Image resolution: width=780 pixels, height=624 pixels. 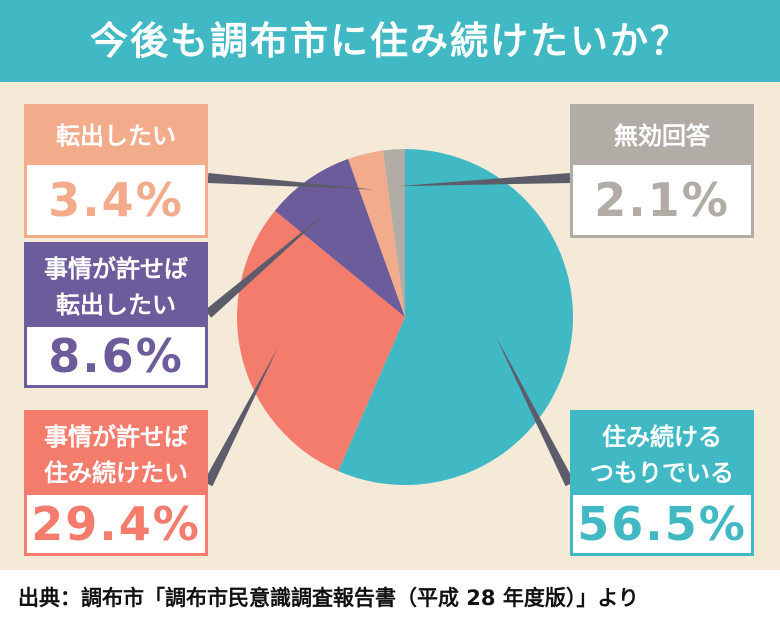 What do you see at coordinates (321, 341) in the screenshot?
I see `slice-stay-if-possible` at bounding box center [321, 341].